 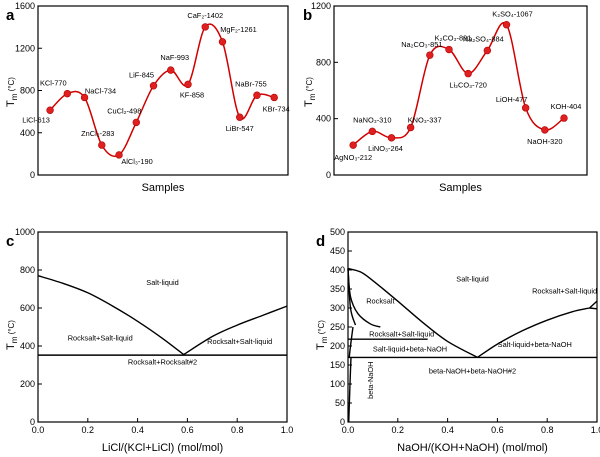 I want to click on y-tick-label: 1000, so click(x=25, y=232).